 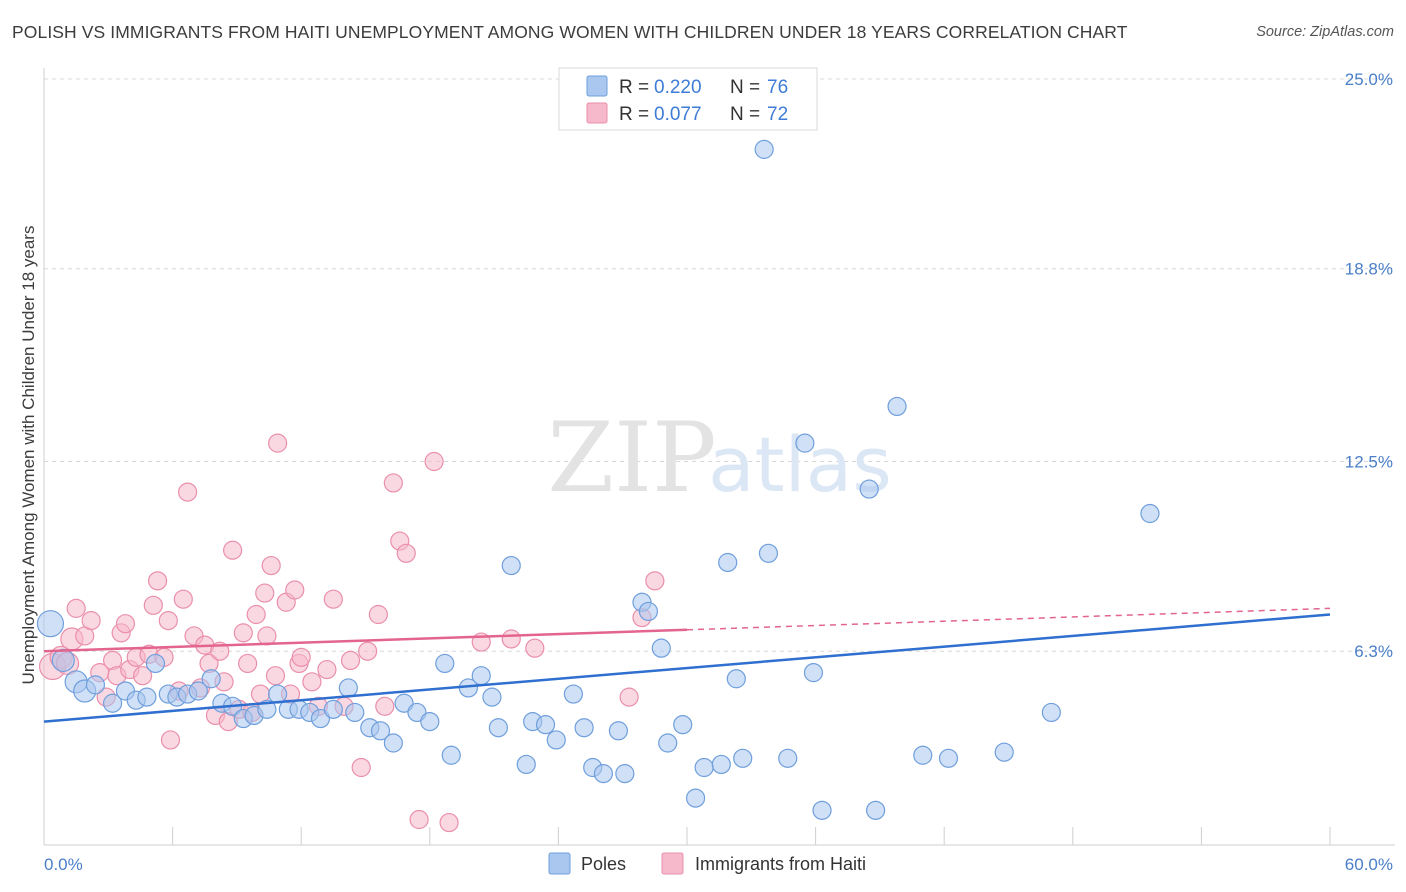 I want to click on watermark-zip: ZIP, so click(x=631, y=458).